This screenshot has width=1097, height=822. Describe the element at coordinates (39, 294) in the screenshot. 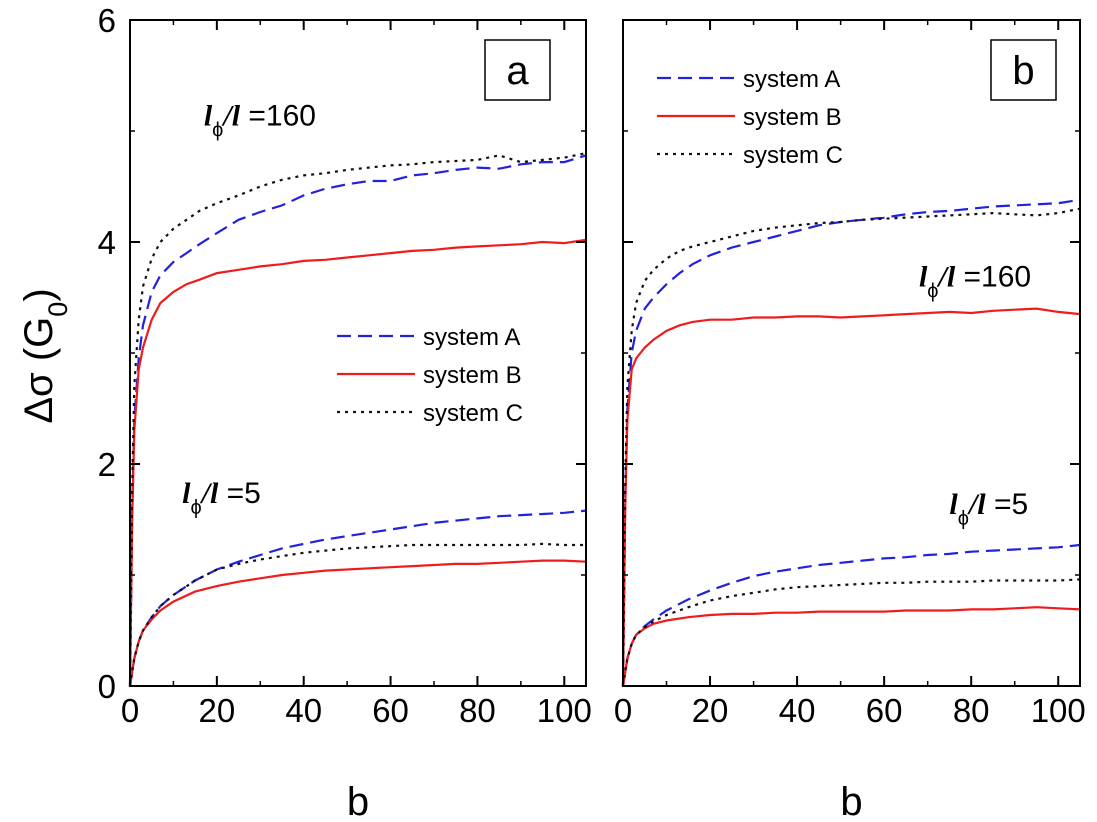

I see `y-axis-title-close: )` at that location.